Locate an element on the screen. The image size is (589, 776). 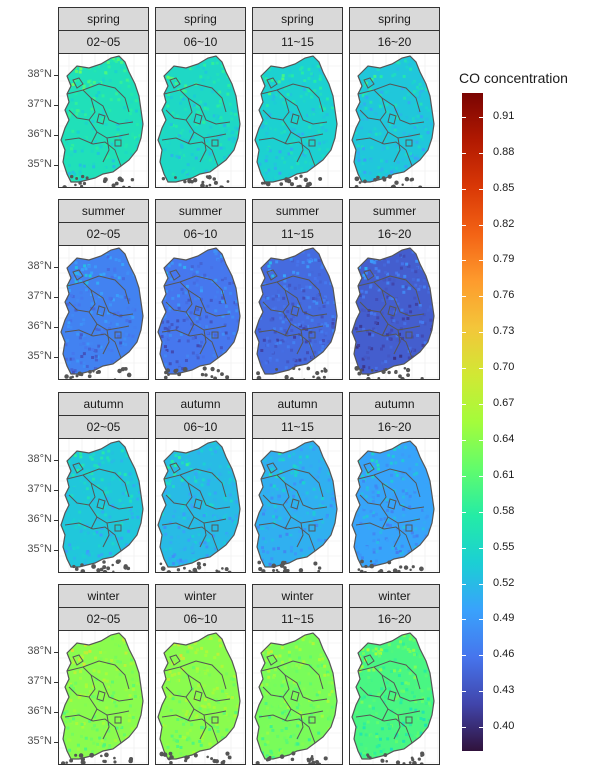
map-panel is located at coordinates (103, 120).